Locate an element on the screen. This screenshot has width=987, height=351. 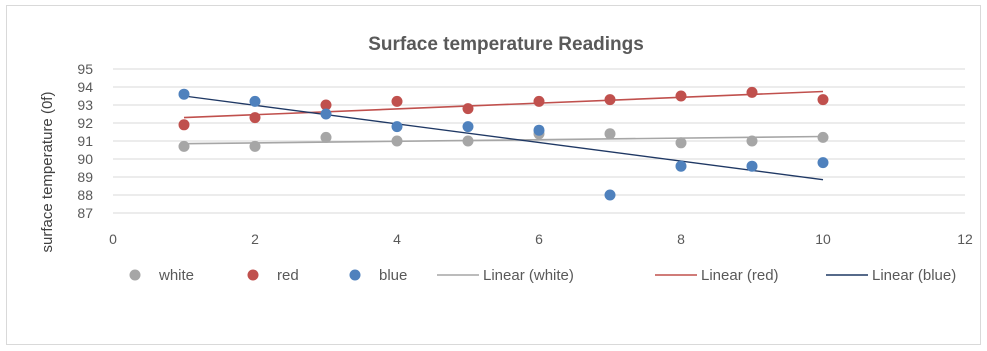
y-tick-label-94: 94 is located at coordinates (85, 87).